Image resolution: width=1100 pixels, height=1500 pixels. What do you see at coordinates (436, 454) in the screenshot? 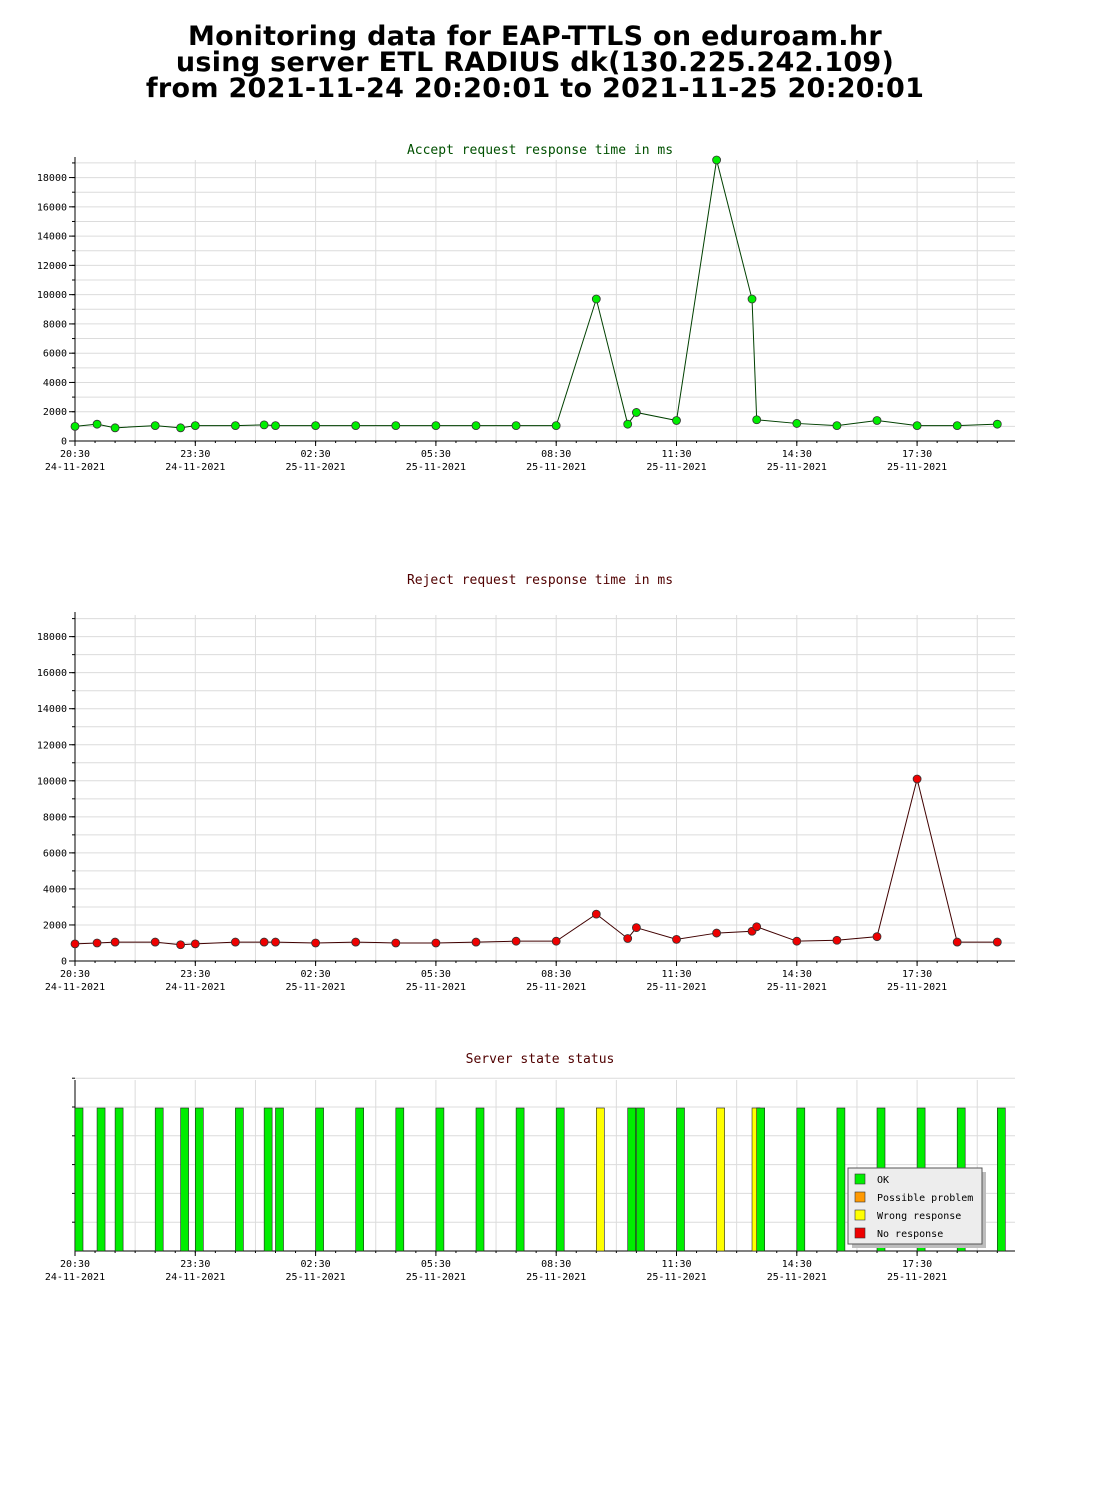
I see `x-tick-label-time: 05:30` at bounding box center [436, 454].